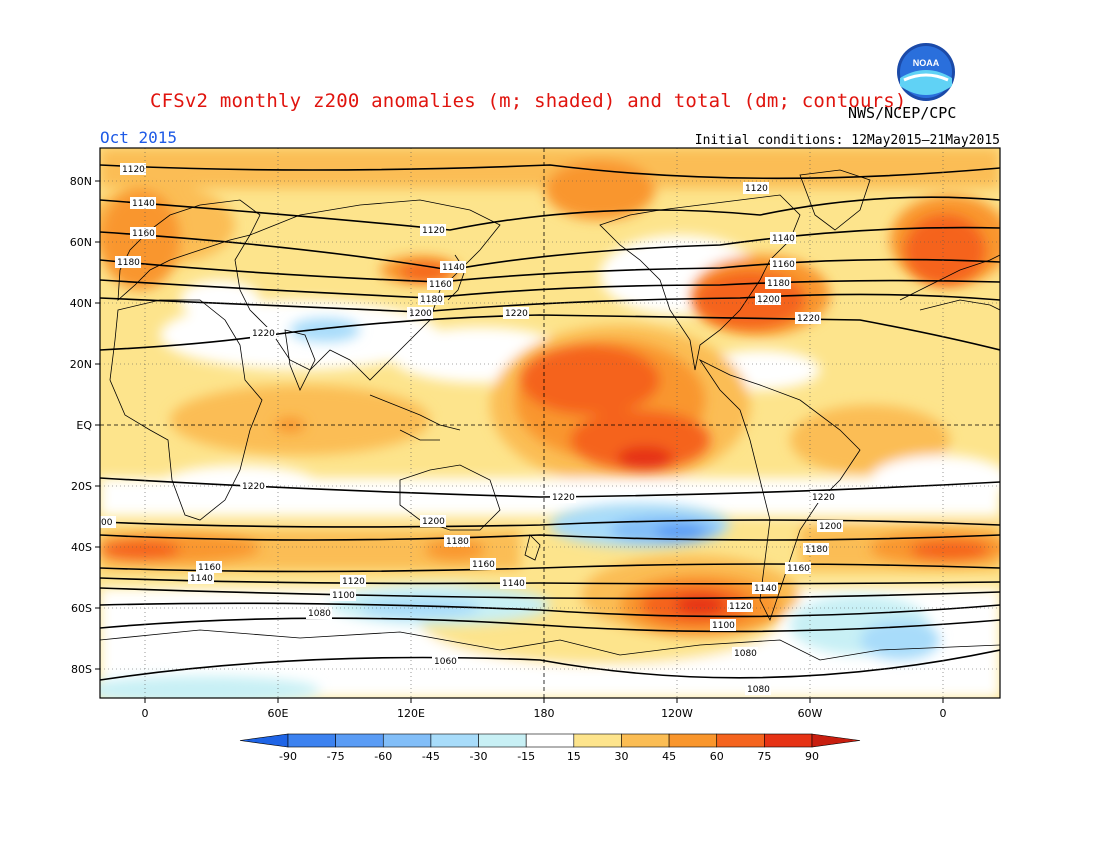 The width and height of the screenshot is (1100, 850). I want to click on colorbar-label: 60, so click(717, 756).